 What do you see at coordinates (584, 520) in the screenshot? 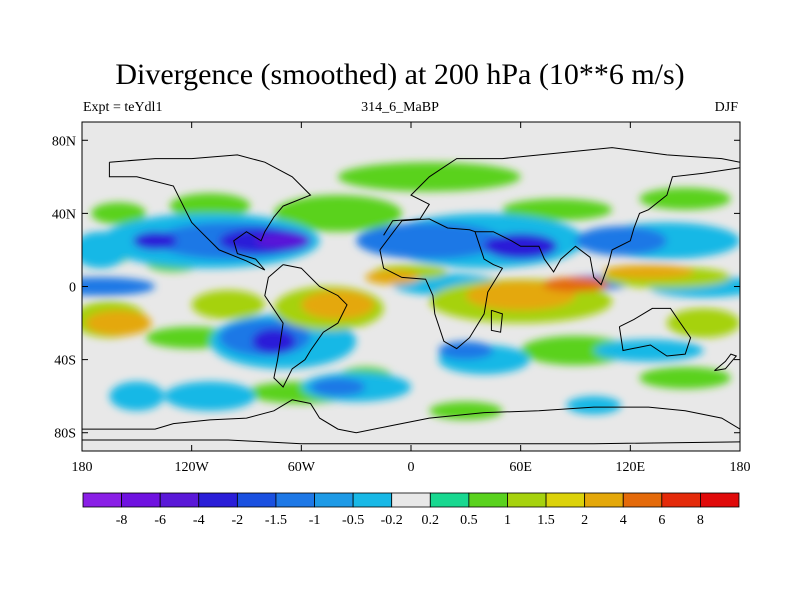
I see `colorbar-label-12: 2` at bounding box center [584, 520].